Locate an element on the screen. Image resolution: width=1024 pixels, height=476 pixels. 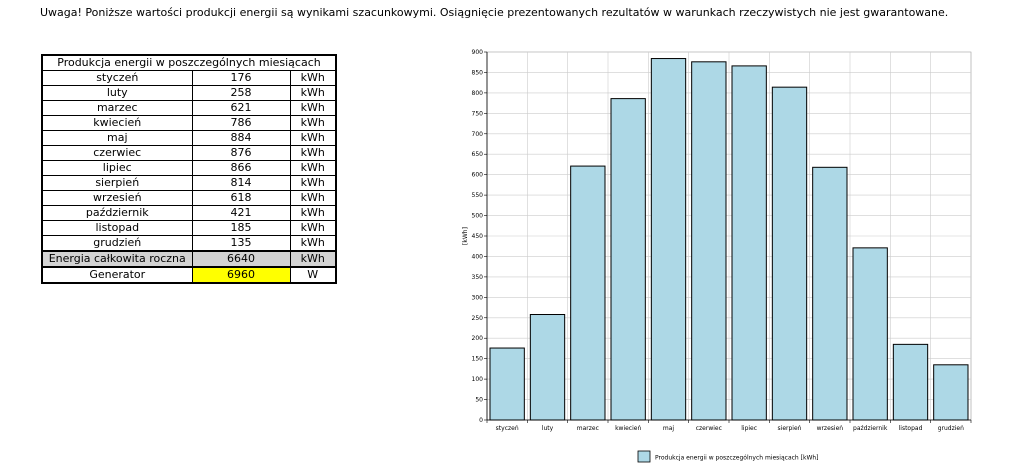
x-tick-label: grudzień is located at coordinates (951, 428).